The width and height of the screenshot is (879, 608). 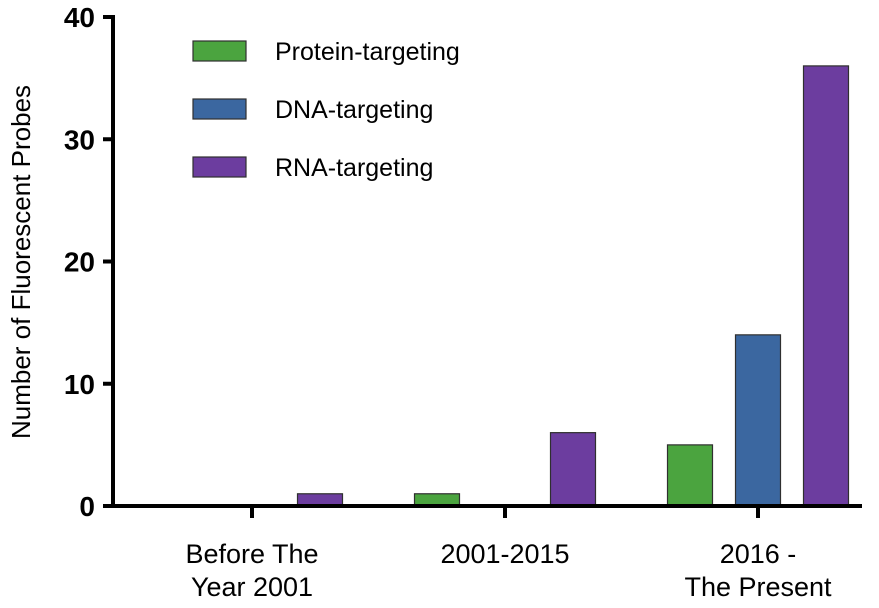 I want to click on y-tick-label: 20, so click(x=79, y=262).